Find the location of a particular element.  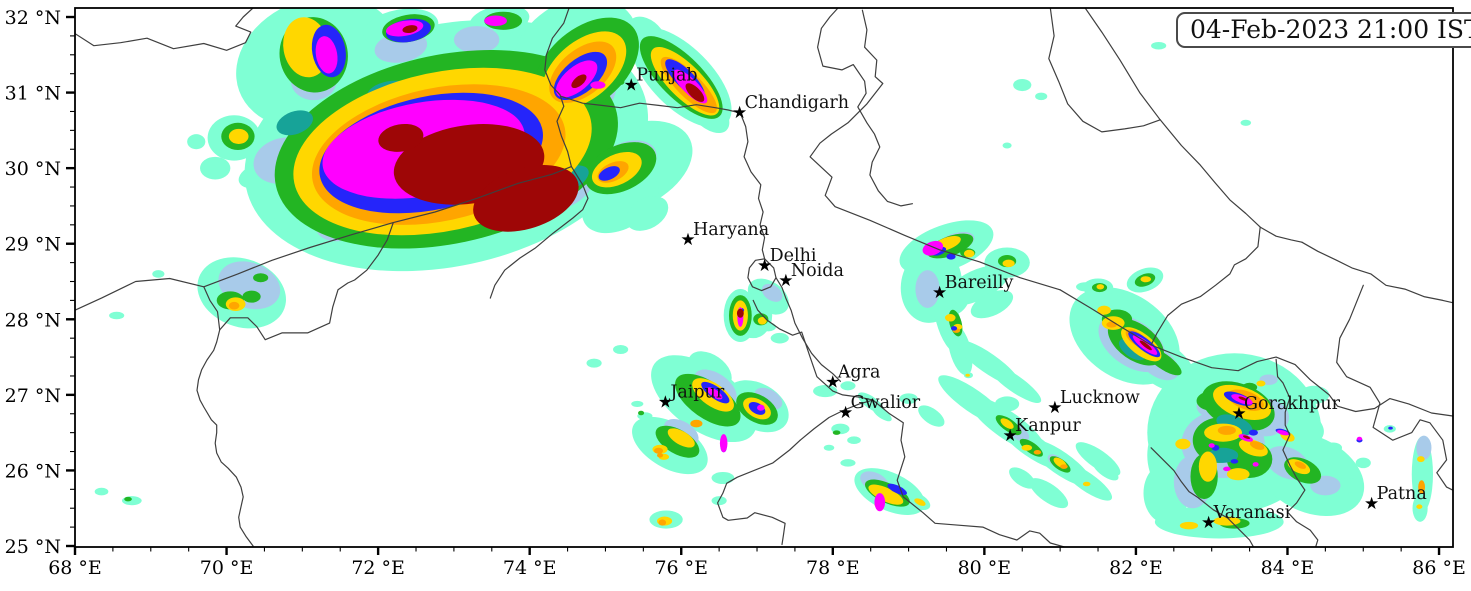

y-tick-label: 28 °N is located at coordinates (33, 320).